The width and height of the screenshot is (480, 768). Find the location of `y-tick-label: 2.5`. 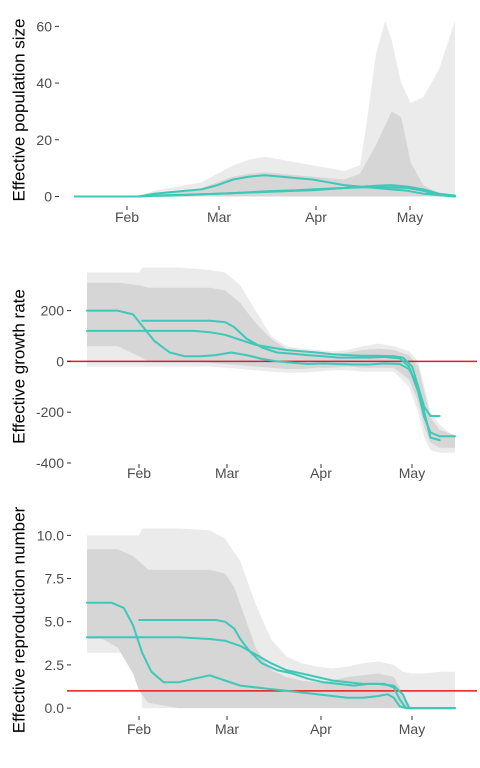

y-tick-label: 2.5 is located at coordinates (55, 665).